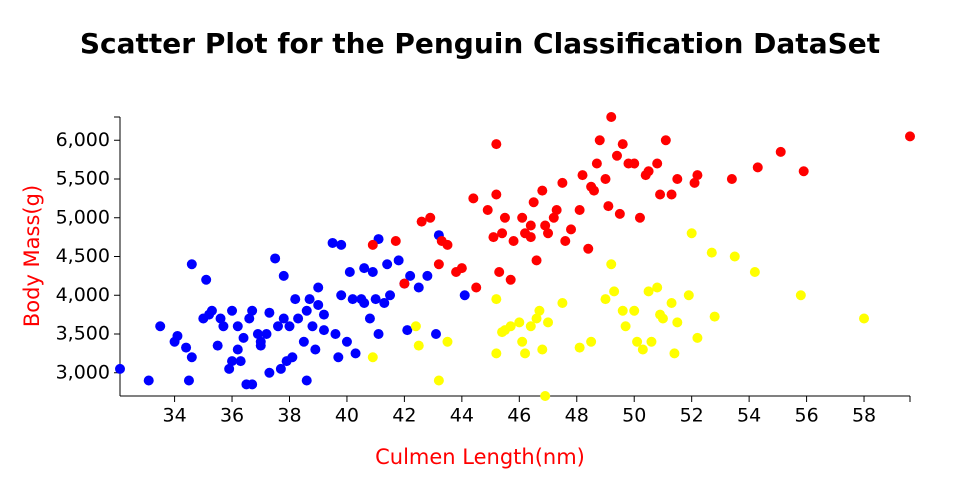  I want to click on y-tick-label: 3,000, so click(83, 372).